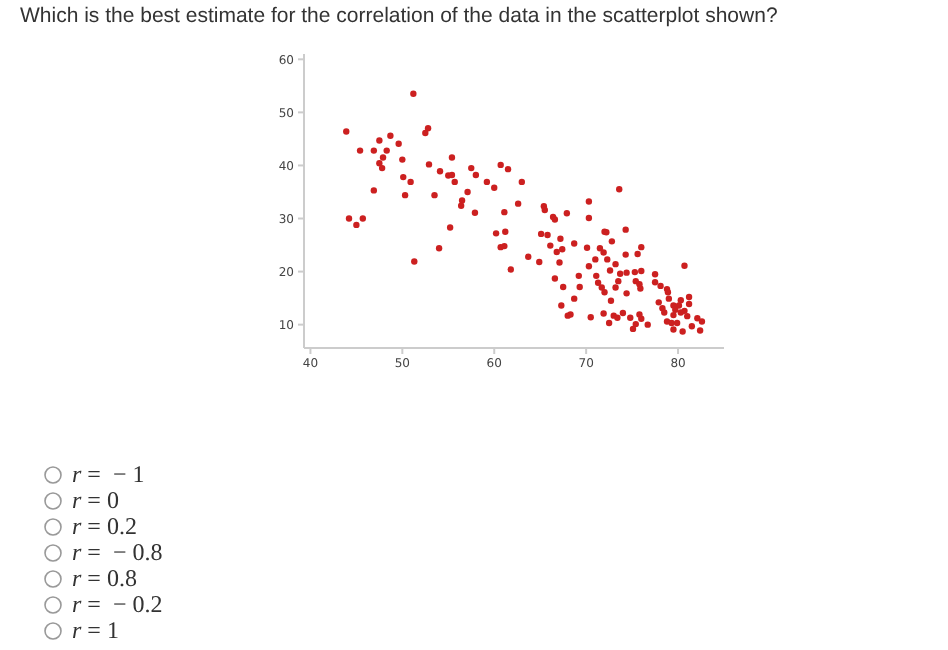 Image resolution: width=948 pixels, height=650 pixels. I want to click on text: r = 1, so click(95, 631).